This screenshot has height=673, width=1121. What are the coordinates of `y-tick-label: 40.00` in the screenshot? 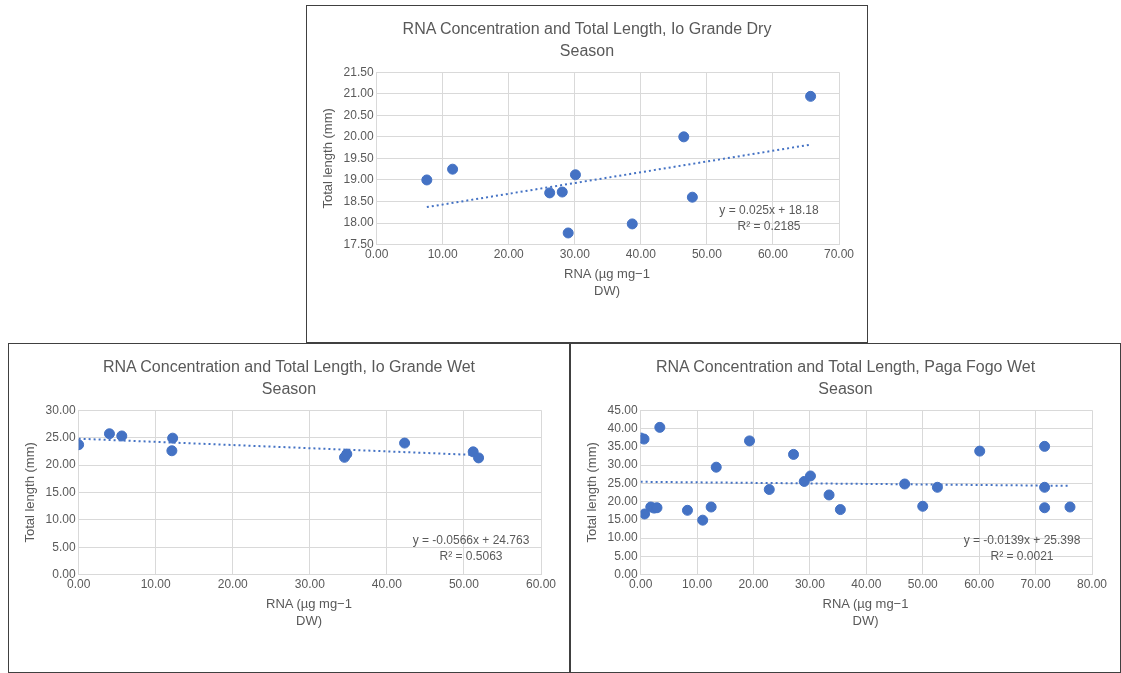 It's located at (622, 427).